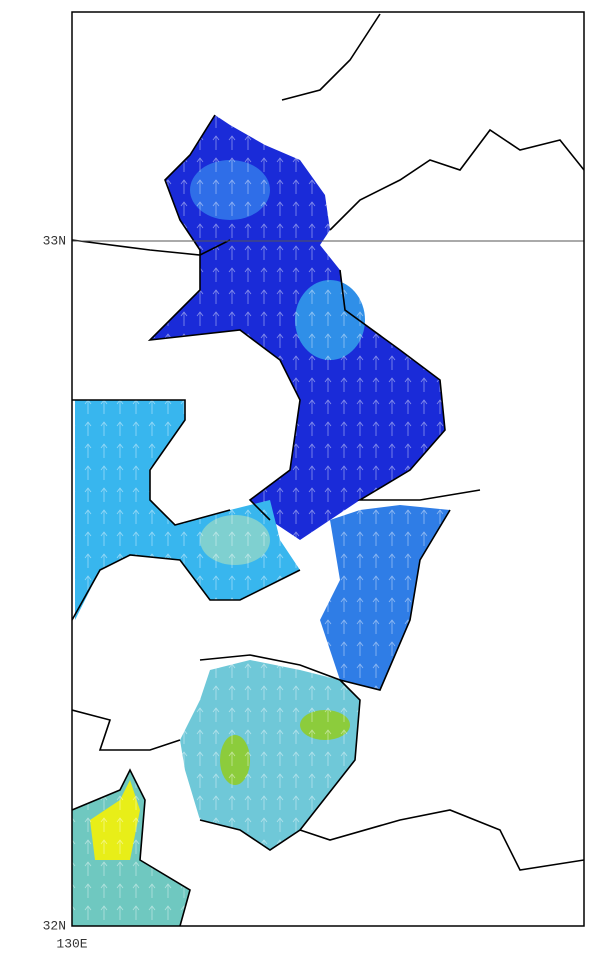  I want to click on lat-label: 33N, so click(54, 240).